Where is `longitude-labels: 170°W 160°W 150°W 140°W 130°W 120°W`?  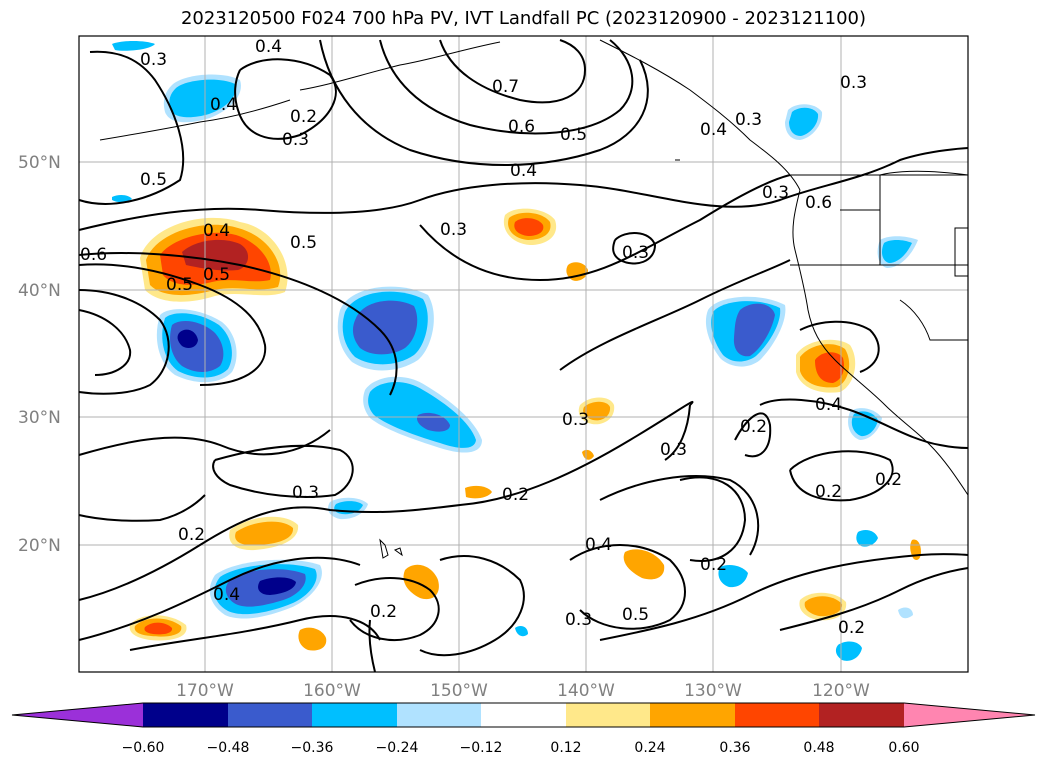 longitude-labels: 170°W 160°W 150°W 140°W 130°W 120°W is located at coordinates (523, 691).